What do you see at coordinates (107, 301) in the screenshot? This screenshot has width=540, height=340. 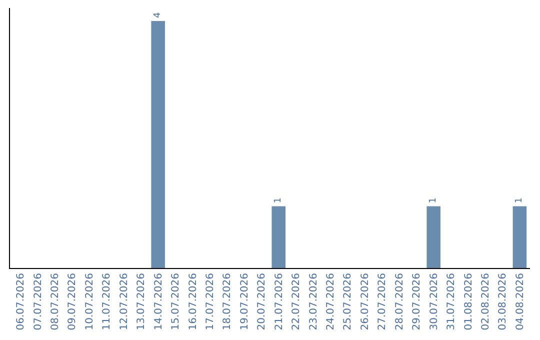 I see `x-tick-label: 11.07.2026` at bounding box center [107, 301].